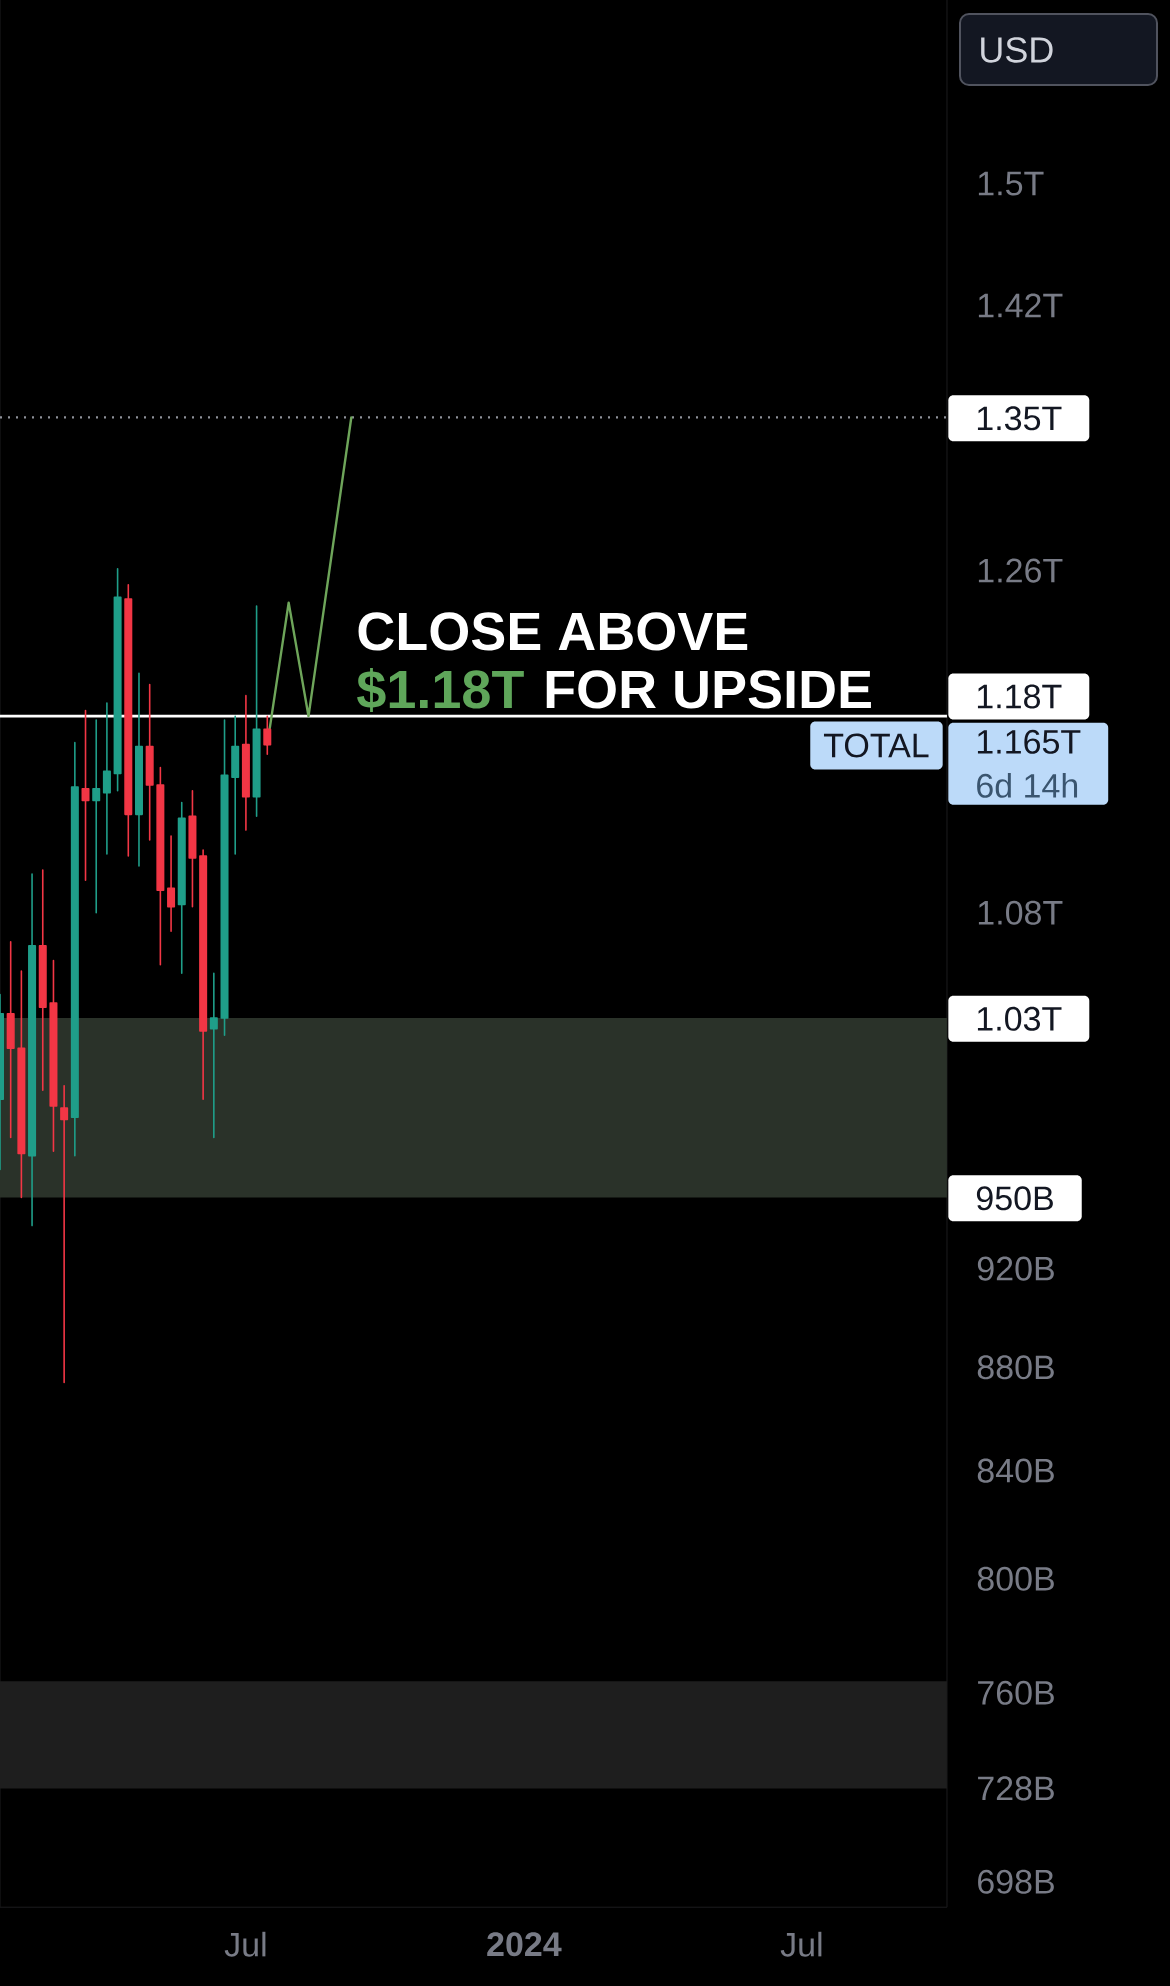  Describe the element at coordinates (1015, 1268) in the screenshot. I see `y-tick-label: 920B` at that location.